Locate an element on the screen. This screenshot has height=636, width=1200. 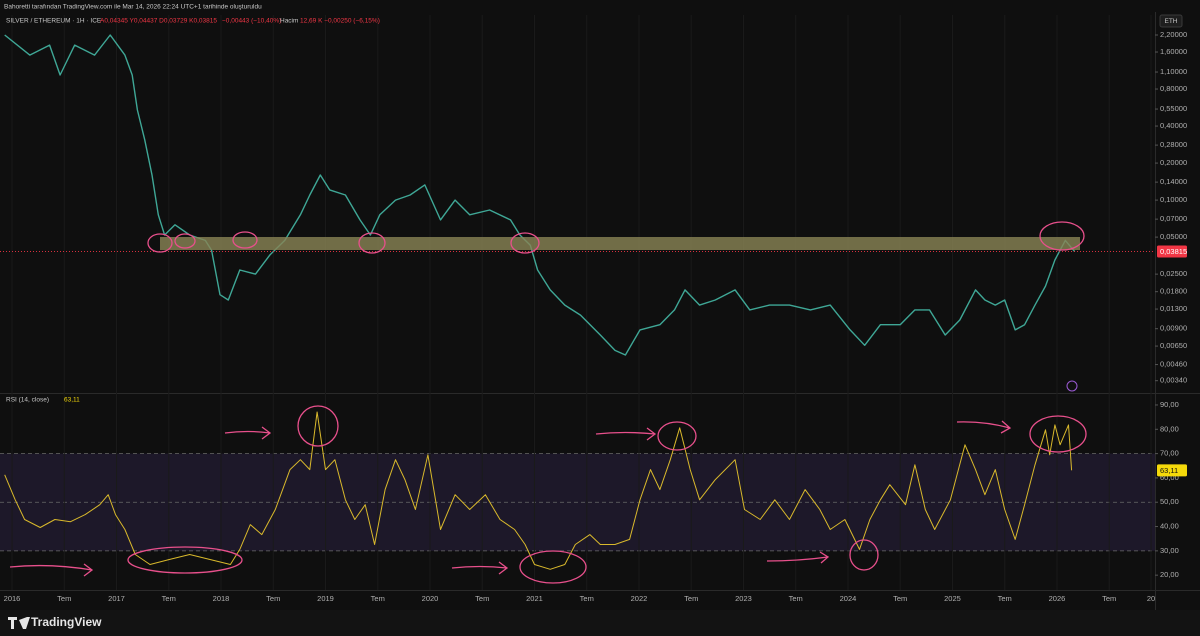
symbol: SILVER / ETHEREUM · 1H · ICE is located at coordinates (54, 21).